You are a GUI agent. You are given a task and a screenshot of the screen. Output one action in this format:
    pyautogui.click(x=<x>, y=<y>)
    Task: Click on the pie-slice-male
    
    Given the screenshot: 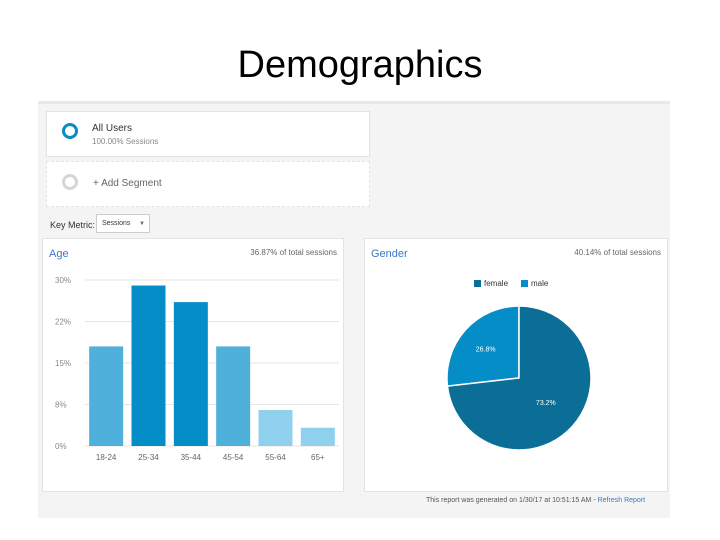 What is the action you would take?
    pyautogui.click(x=519, y=378)
    